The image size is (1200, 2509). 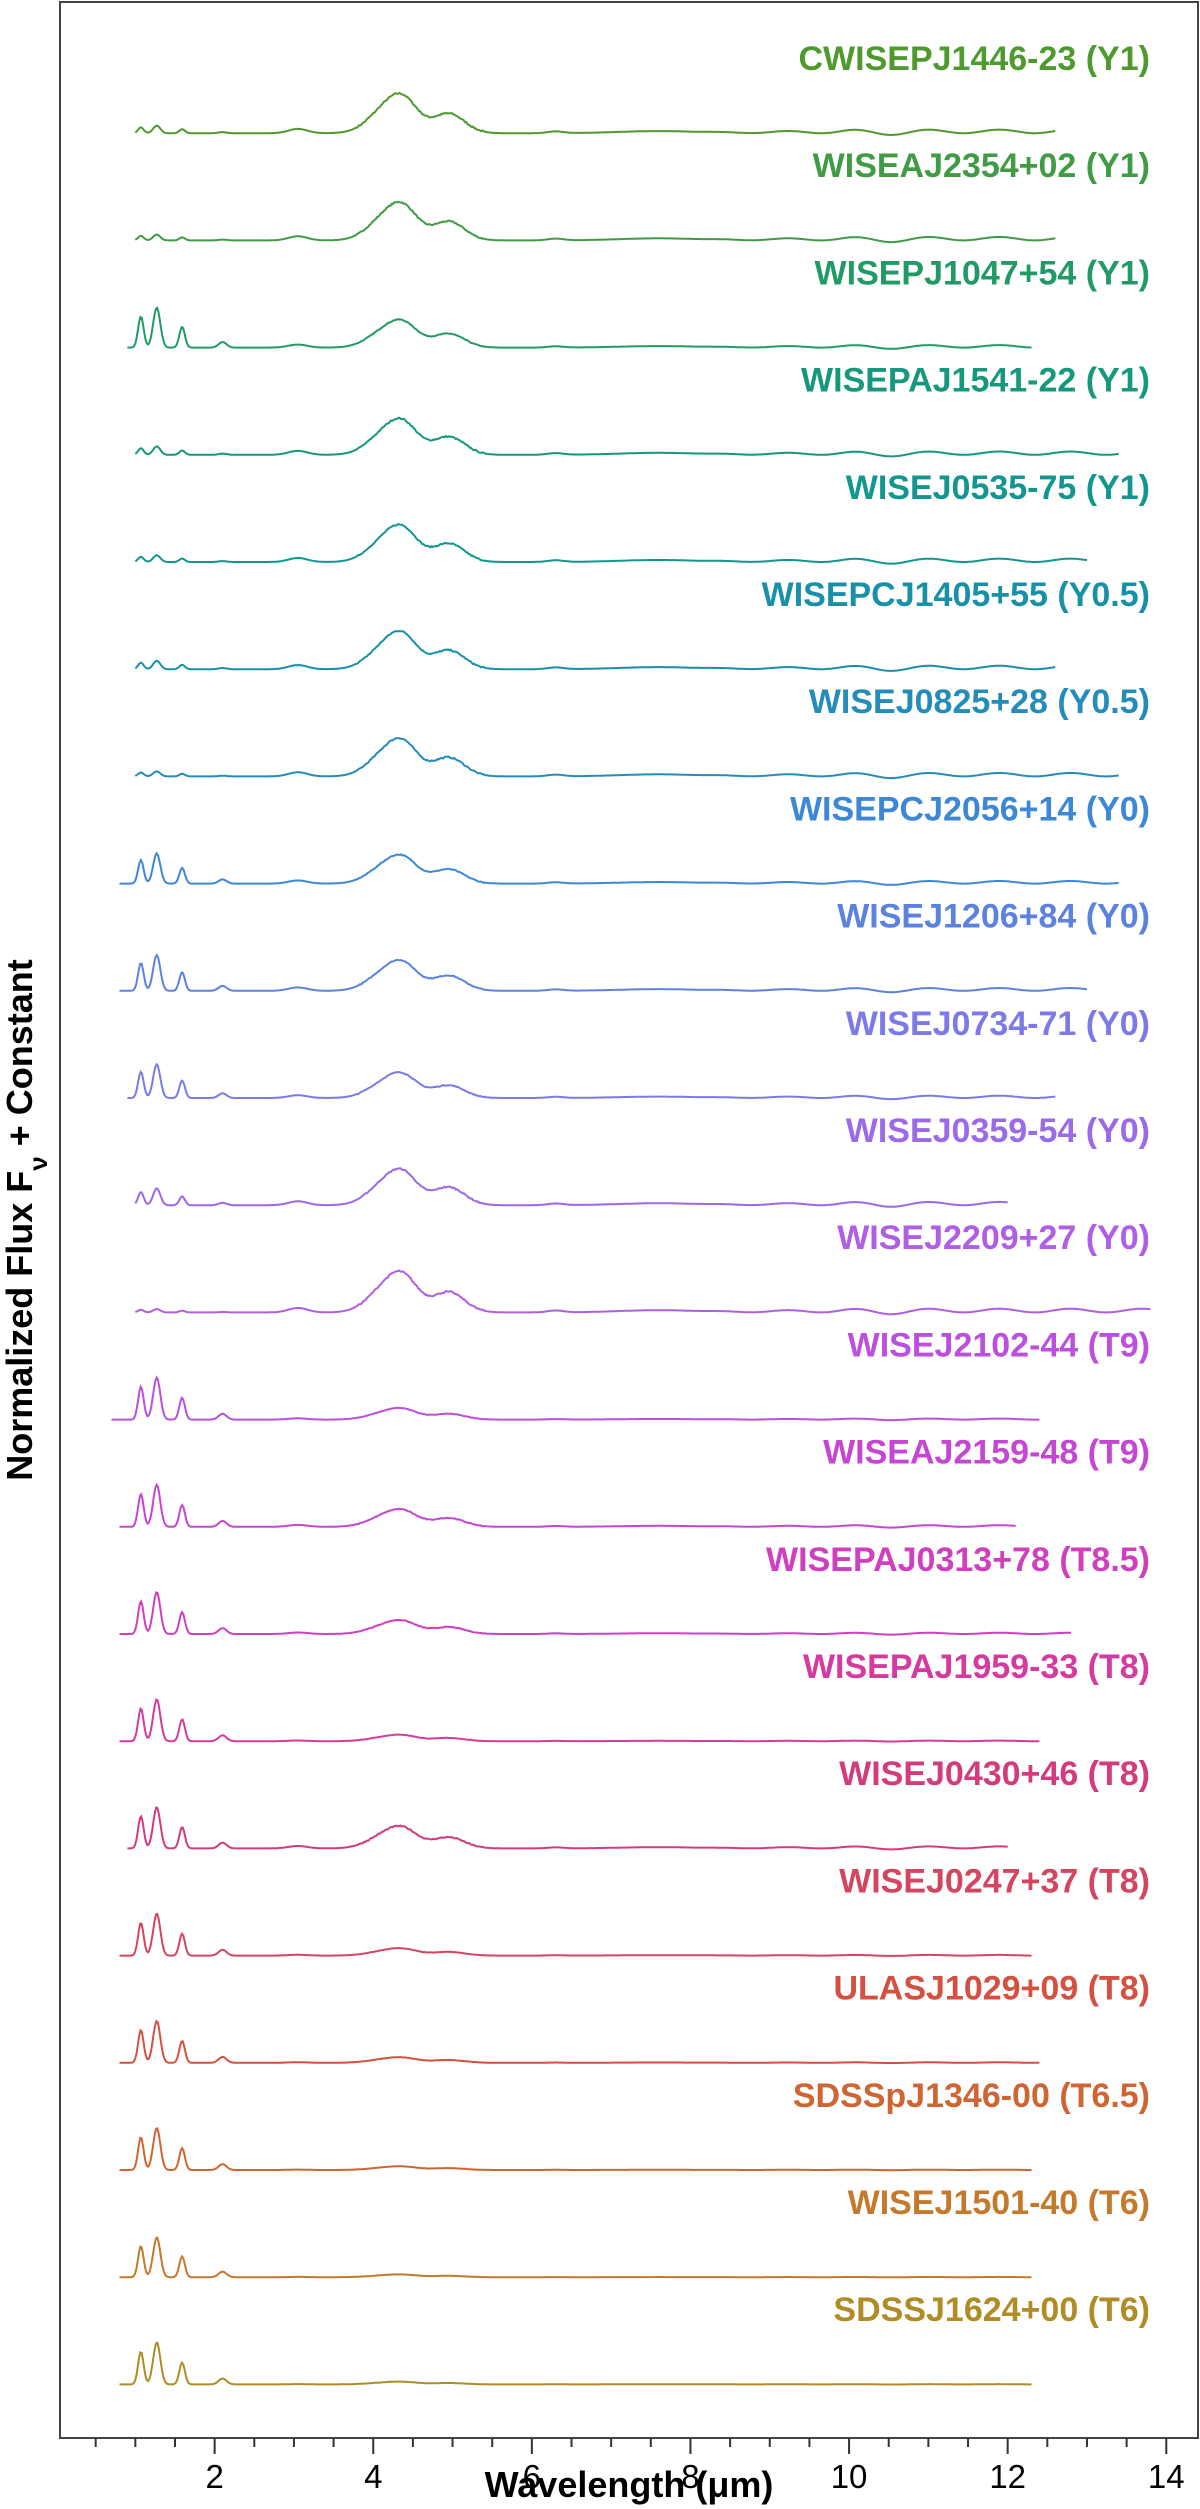 What do you see at coordinates (998, 1024) in the screenshot?
I see `series-label: WISEJ0734-71 (Y0)` at bounding box center [998, 1024].